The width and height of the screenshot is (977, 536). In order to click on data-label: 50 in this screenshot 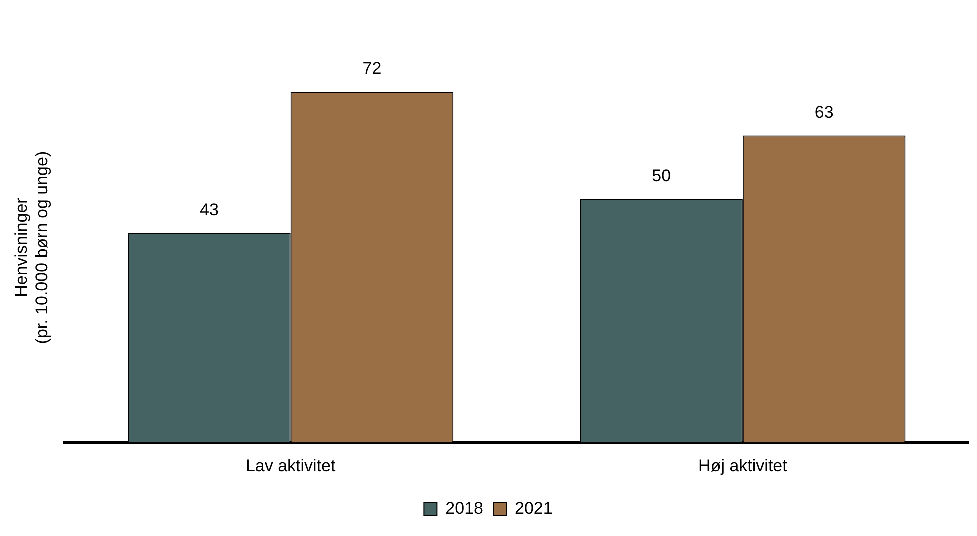, I will do `click(662, 176)`.